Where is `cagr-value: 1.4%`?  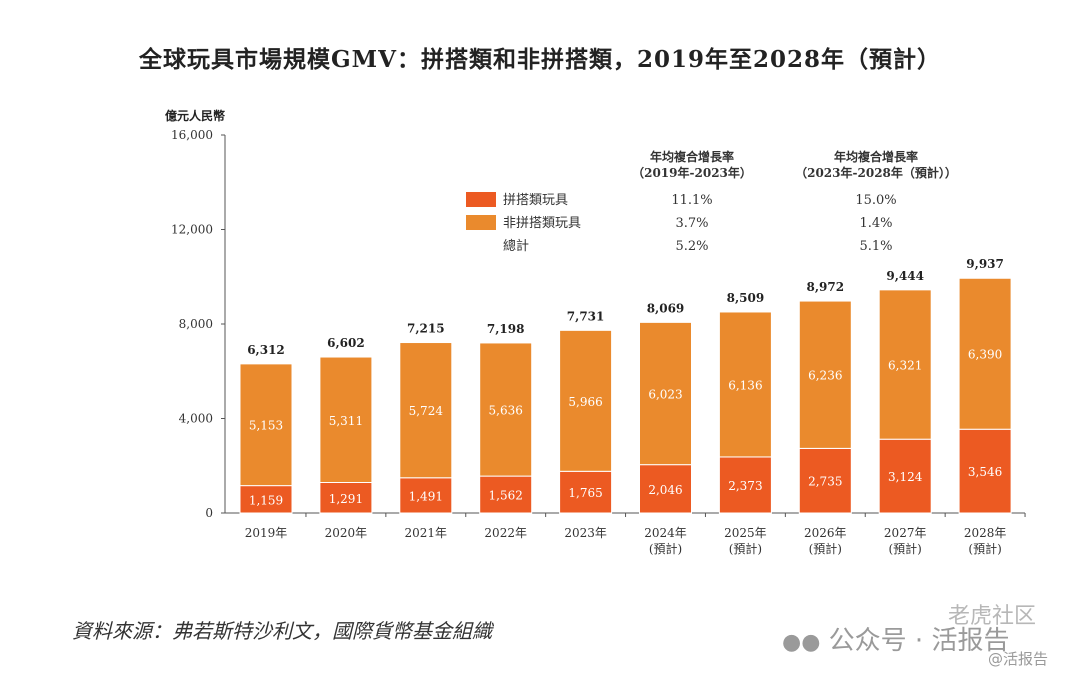 cagr-value: 1.4% is located at coordinates (875, 223).